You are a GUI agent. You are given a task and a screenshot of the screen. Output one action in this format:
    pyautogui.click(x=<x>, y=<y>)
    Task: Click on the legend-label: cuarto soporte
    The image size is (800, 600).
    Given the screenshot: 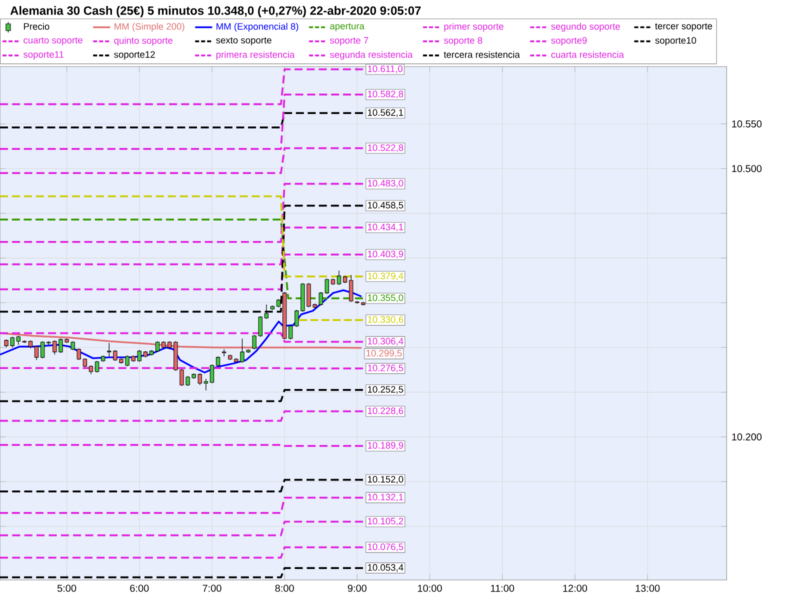 What is the action you would take?
    pyautogui.click(x=53, y=41)
    